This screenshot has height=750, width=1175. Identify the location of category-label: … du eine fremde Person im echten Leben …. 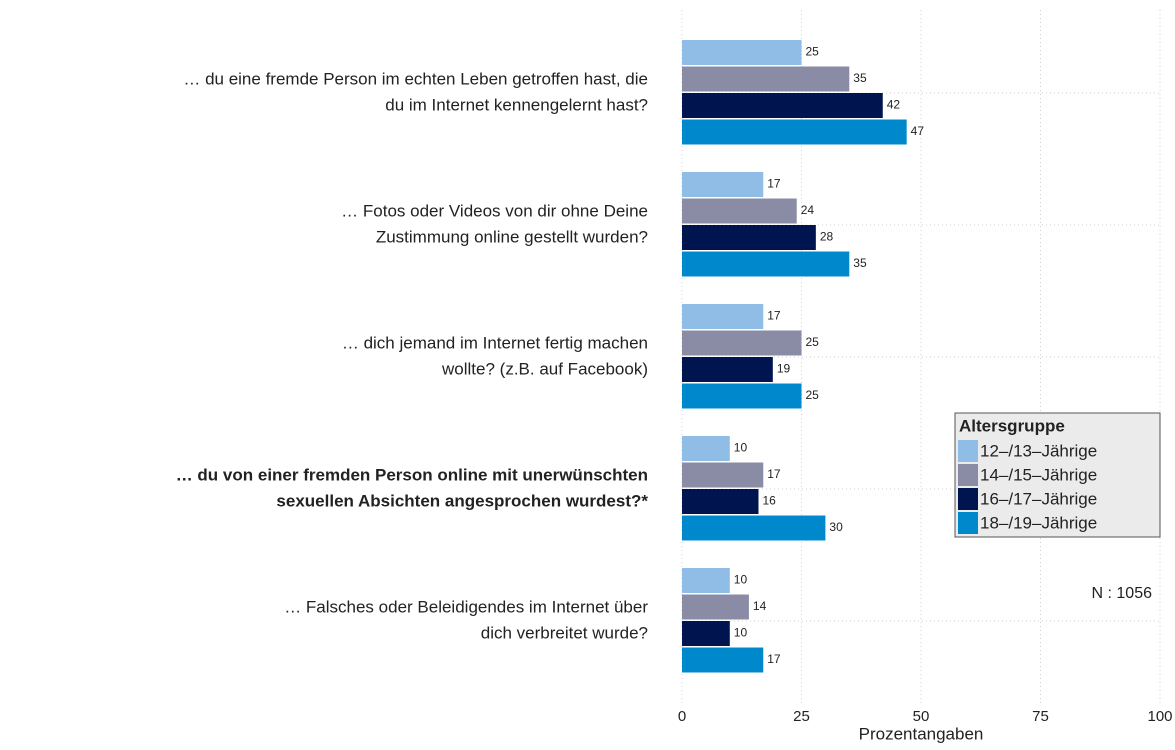
(415, 78).